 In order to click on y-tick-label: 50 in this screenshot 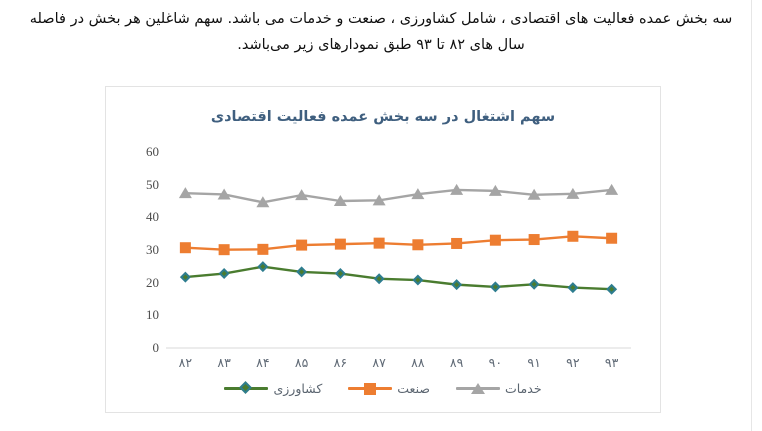, I will do `click(152, 184)`.